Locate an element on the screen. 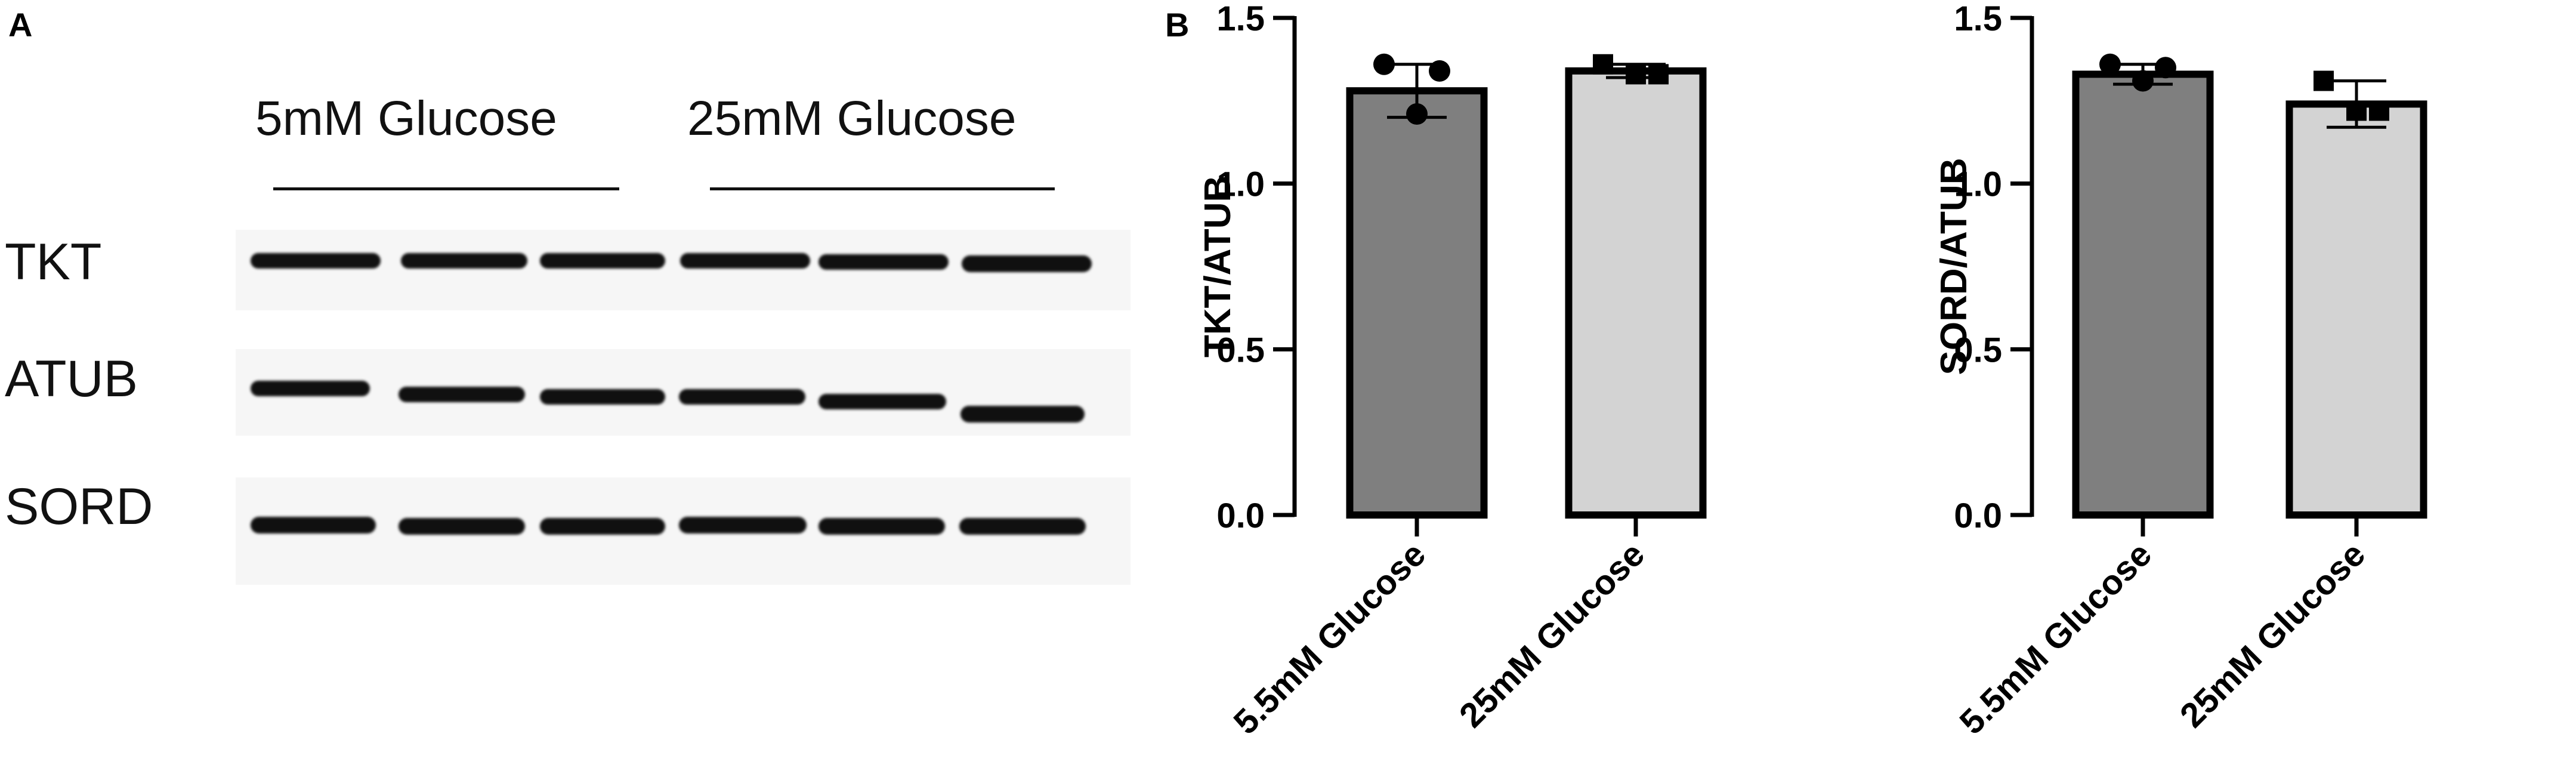  y-tick-label-sord-2: 1.0 is located at coordinates (1978, 184).